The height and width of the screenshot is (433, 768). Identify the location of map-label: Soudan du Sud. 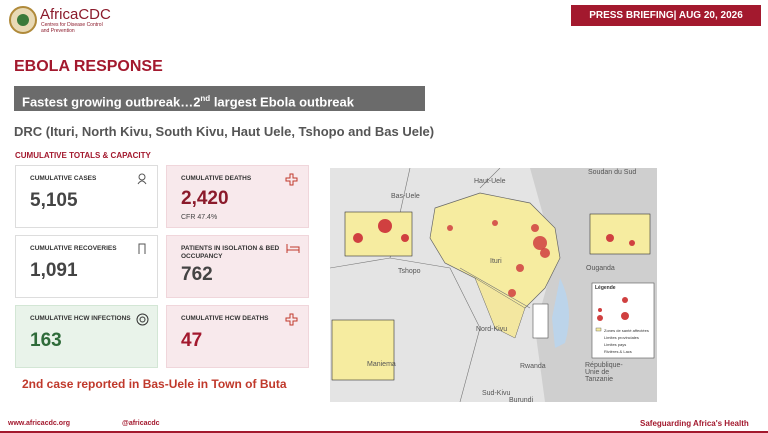
(612, 172).